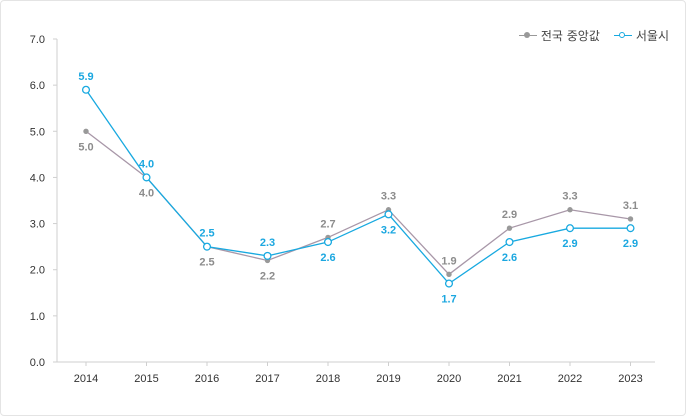  I want to click on data-label-seoul: 4.0, so click(146, 164).